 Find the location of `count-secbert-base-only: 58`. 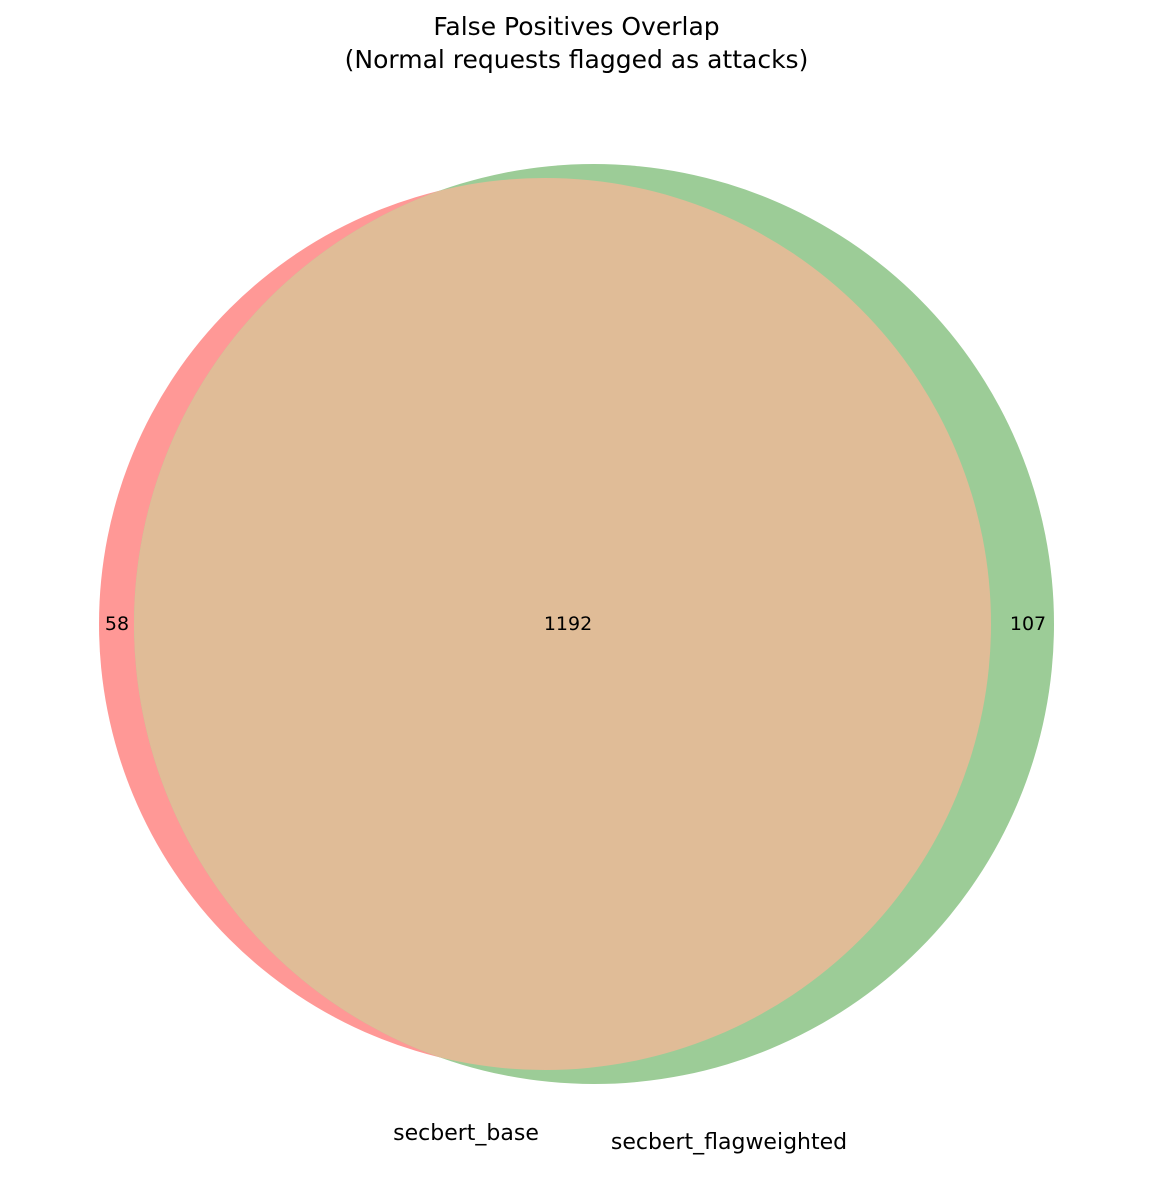

count-secbert-base-only: 58 is located at coordinates (117, 624).